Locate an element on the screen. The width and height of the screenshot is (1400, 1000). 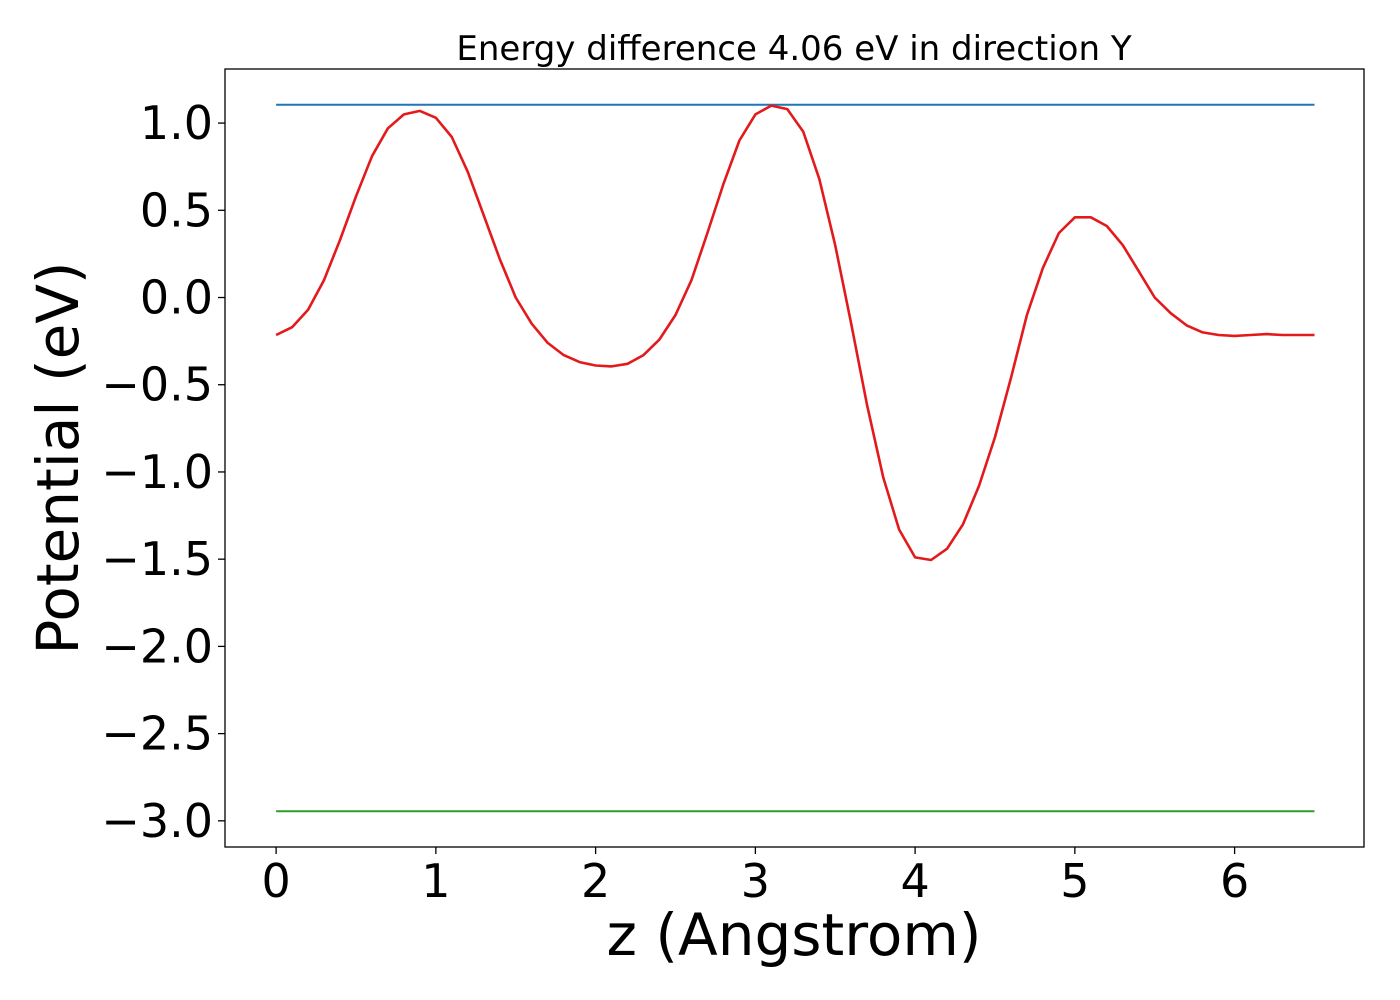
y-tick-label: −1.5 is located at coordinates (157, 559).